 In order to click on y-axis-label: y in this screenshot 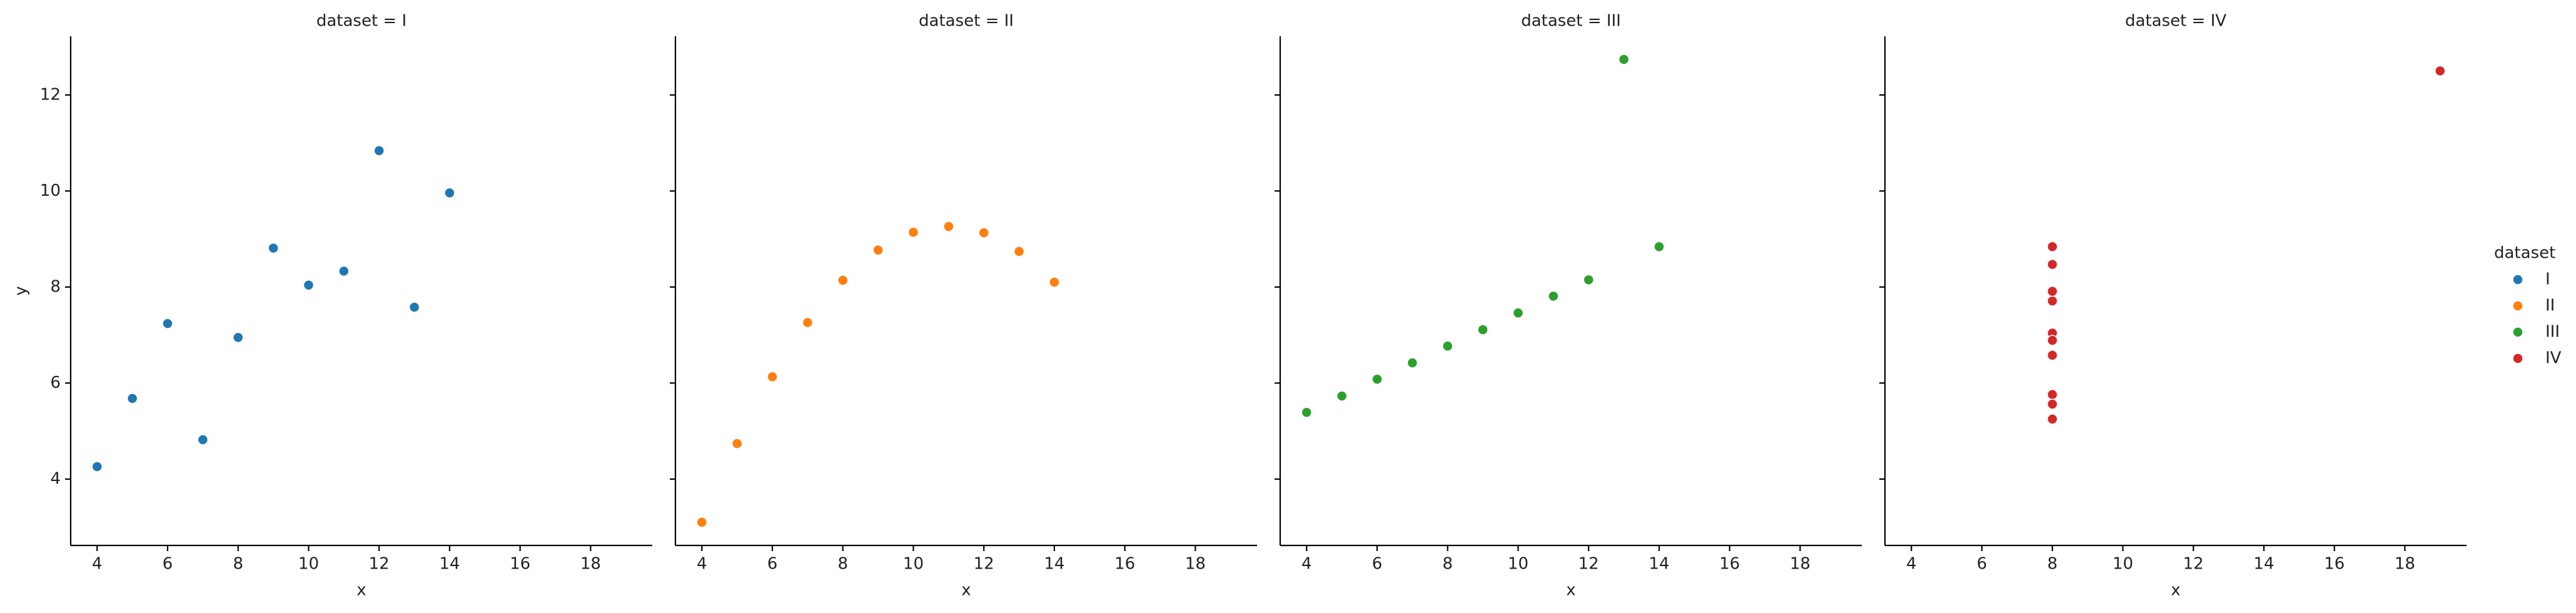, I will do `click(21, 290)`.